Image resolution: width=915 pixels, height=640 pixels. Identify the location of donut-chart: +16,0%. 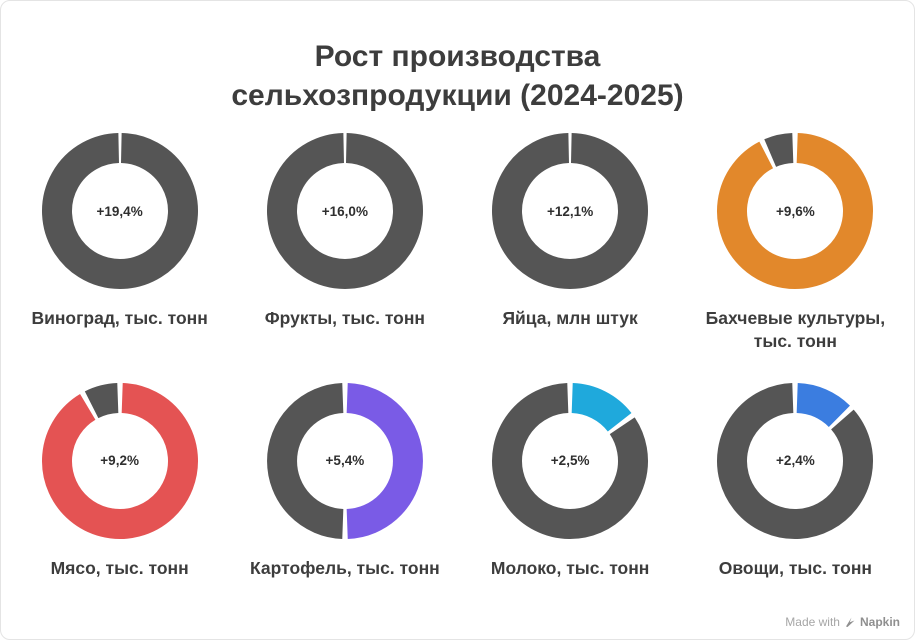
(345, 211).